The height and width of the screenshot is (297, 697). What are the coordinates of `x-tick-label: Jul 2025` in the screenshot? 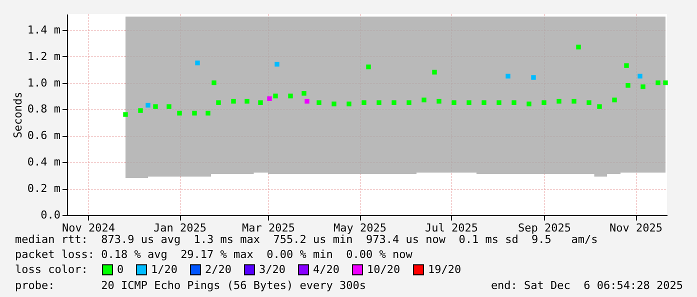 It's located at (451, 228).